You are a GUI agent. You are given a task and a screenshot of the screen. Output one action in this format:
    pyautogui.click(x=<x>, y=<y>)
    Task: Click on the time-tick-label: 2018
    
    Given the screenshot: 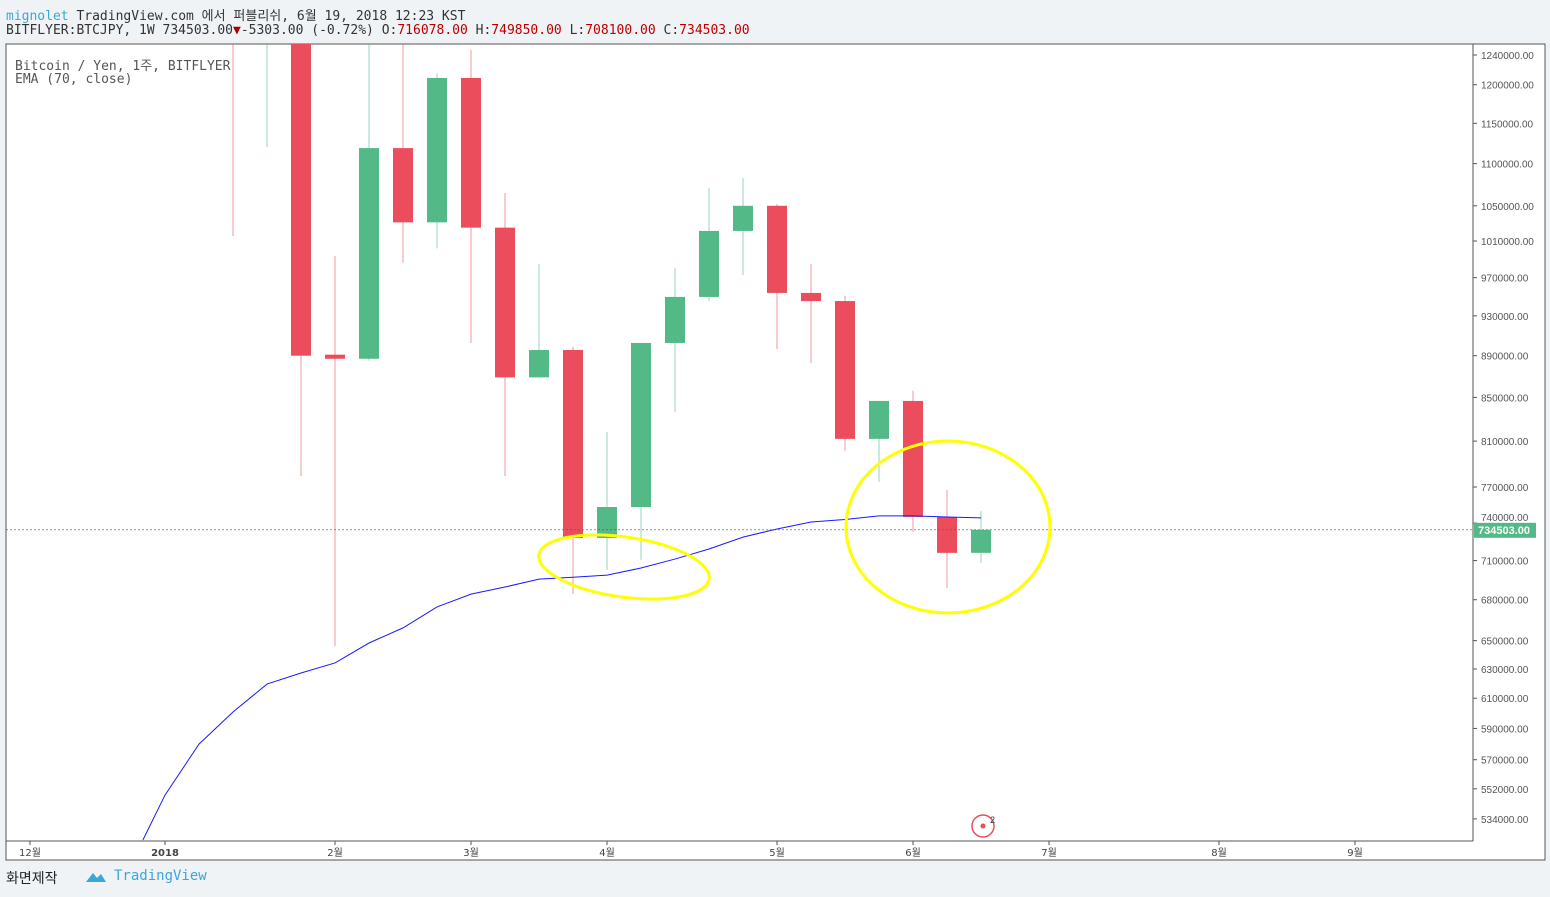 What is the action you would take?
    pyautogui.click(x=165, y=853)
    